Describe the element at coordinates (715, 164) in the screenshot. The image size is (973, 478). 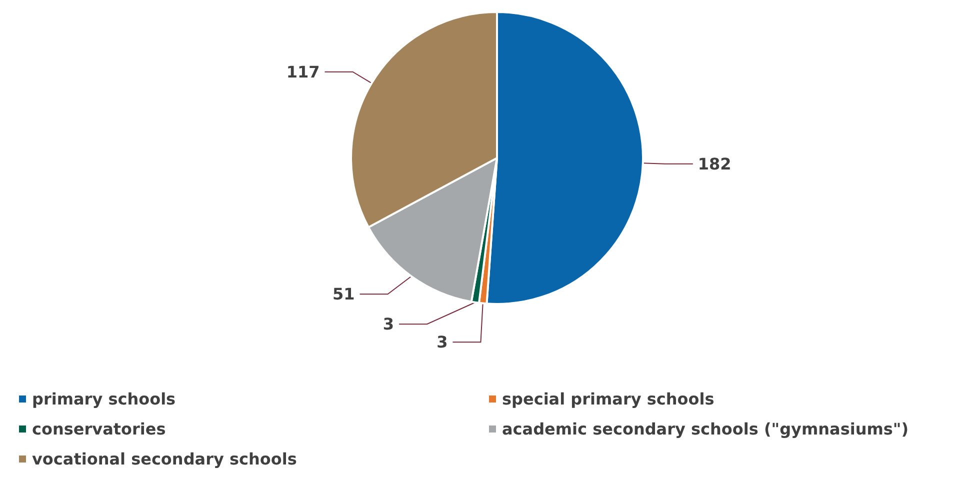
I see `data-label: 182` at that location.